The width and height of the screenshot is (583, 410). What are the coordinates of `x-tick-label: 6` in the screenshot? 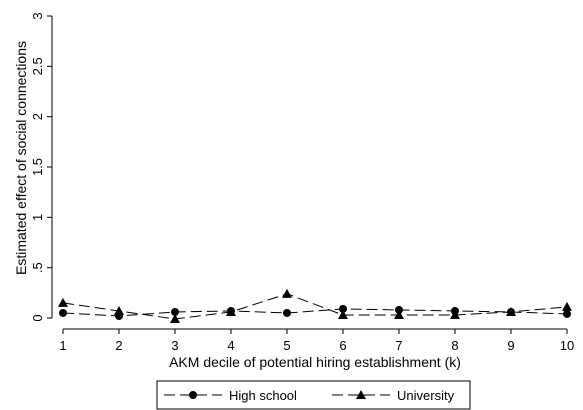 It's located at (342, 345).